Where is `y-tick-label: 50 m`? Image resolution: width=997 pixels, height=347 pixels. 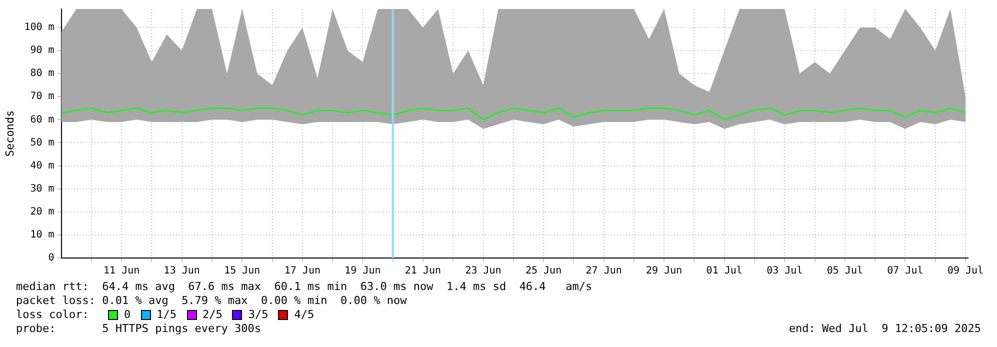 y-tick-label: 50 m is located at coordinates (42, 142).